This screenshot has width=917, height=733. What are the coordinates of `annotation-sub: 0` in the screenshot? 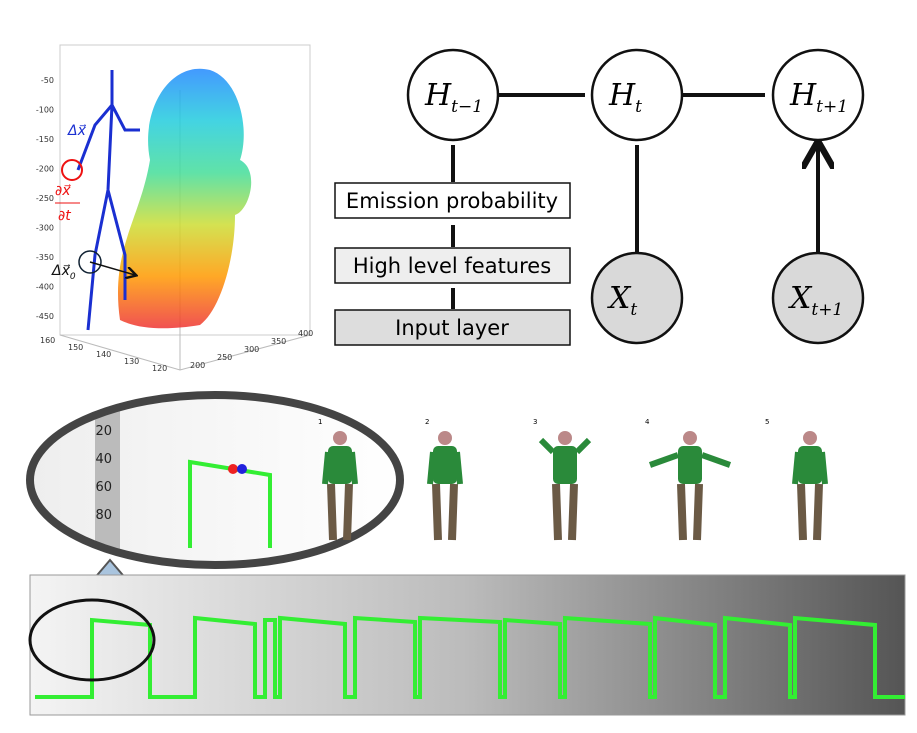 It's located at (73, 277).